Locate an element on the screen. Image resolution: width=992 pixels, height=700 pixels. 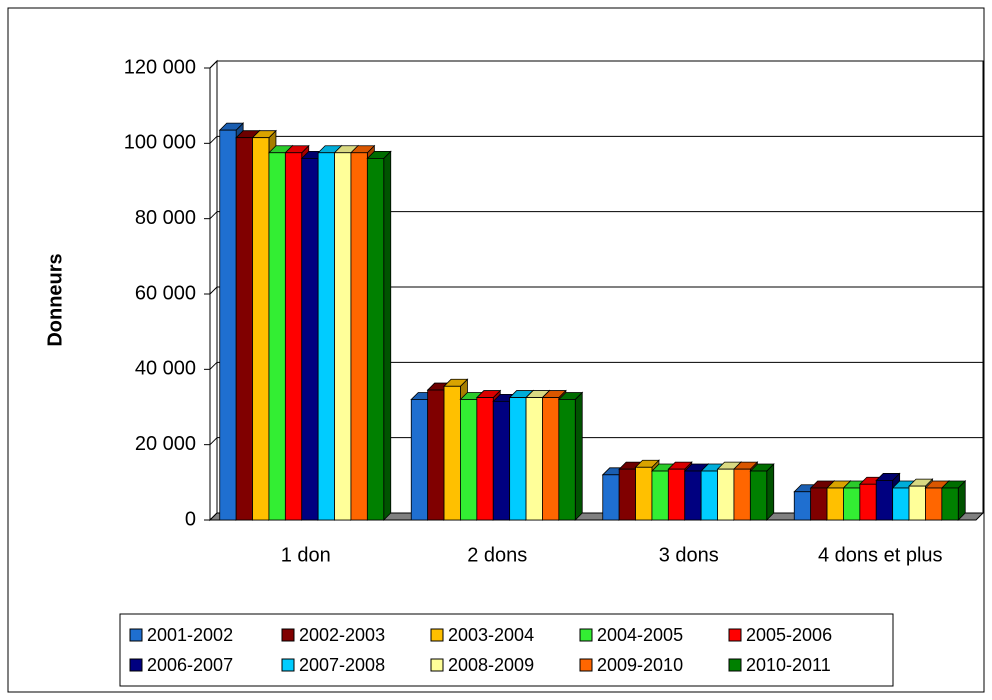
legend-label: 2001-2002 is located at coordinates (190, 635).